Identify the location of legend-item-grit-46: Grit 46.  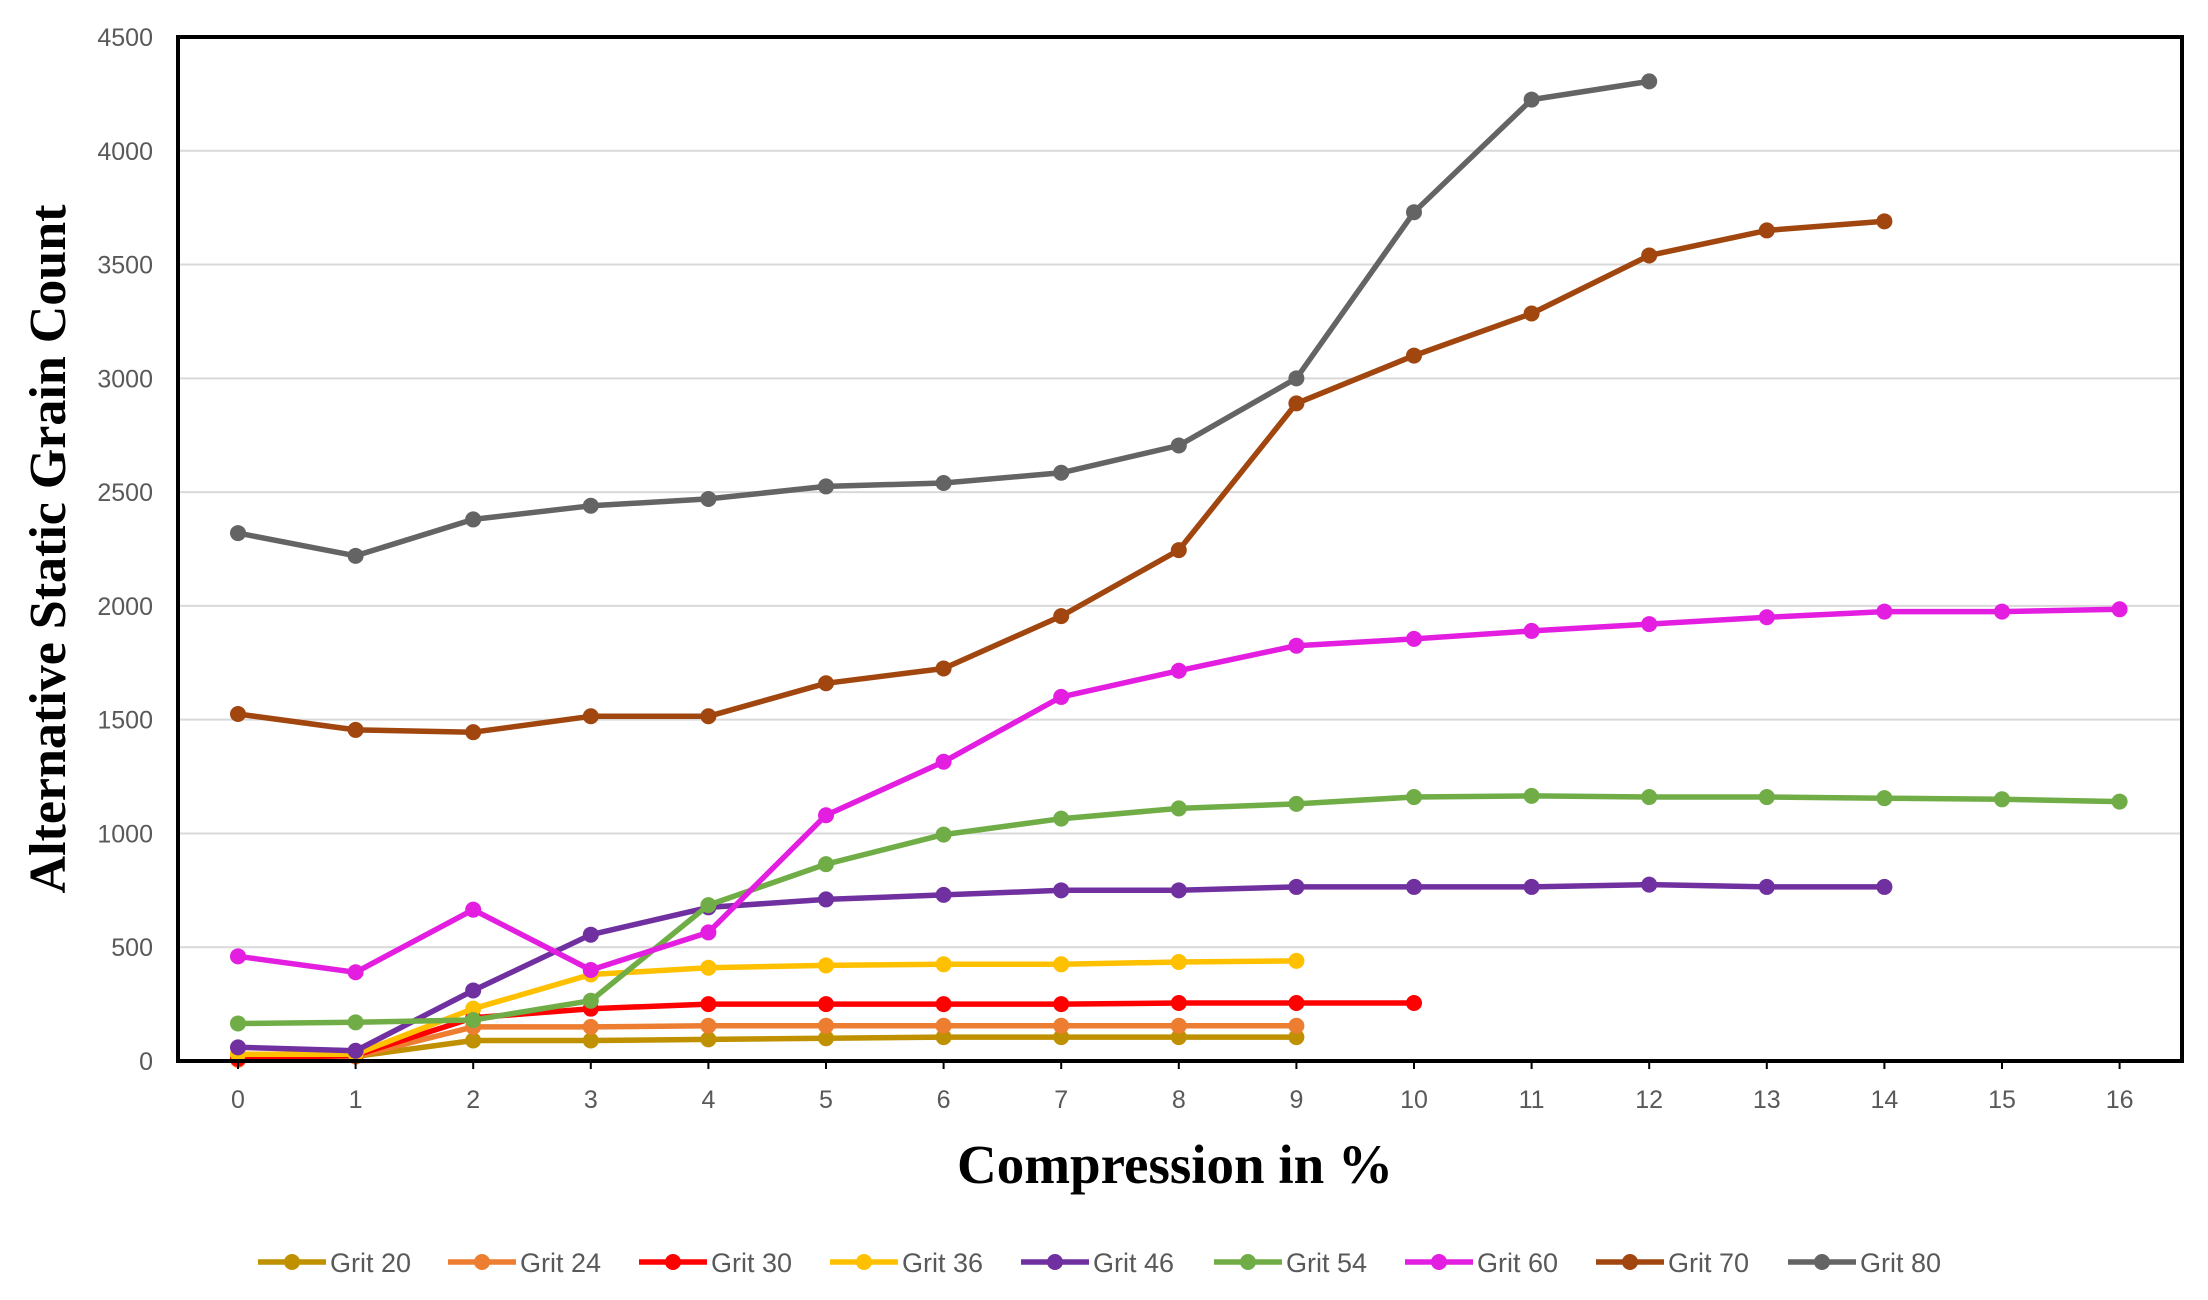
(1097, 1263).